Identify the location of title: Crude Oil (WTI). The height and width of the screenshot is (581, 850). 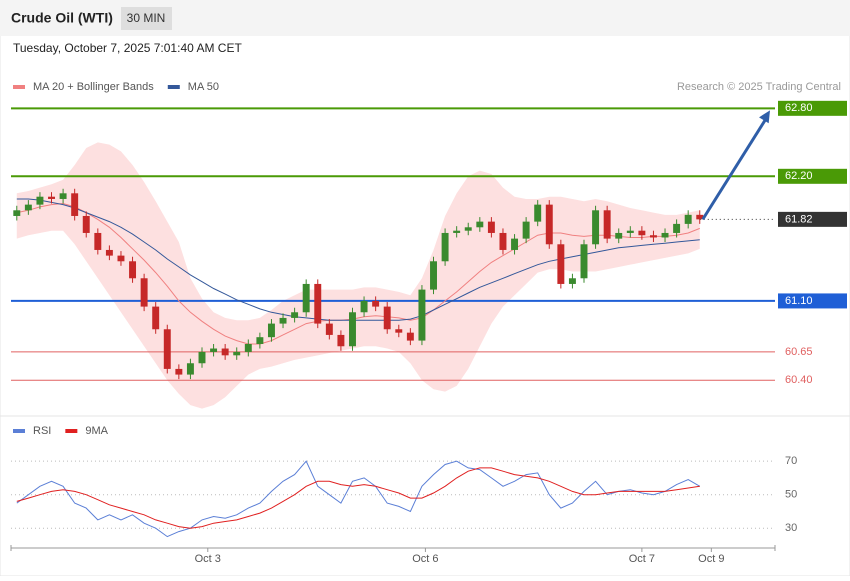
(62, 18).